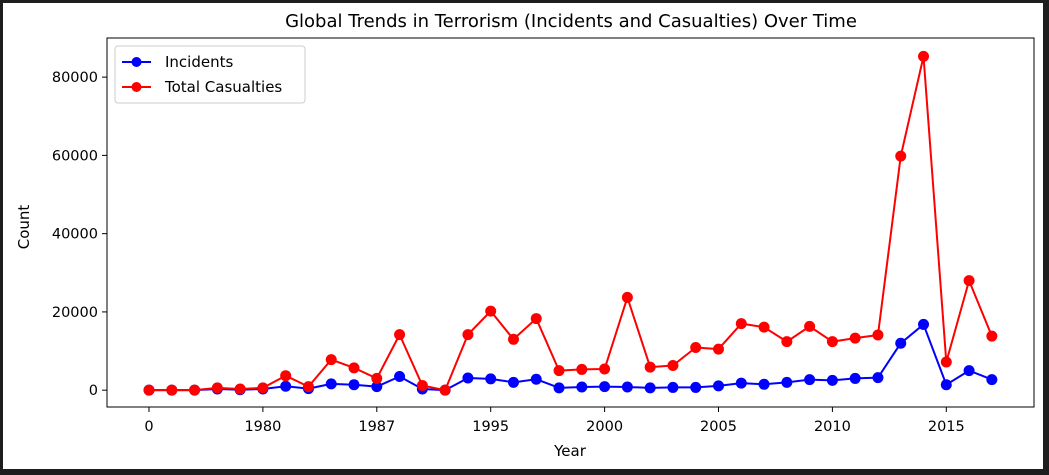  I want to click on legend-incidents-marker, so click(136, 62).